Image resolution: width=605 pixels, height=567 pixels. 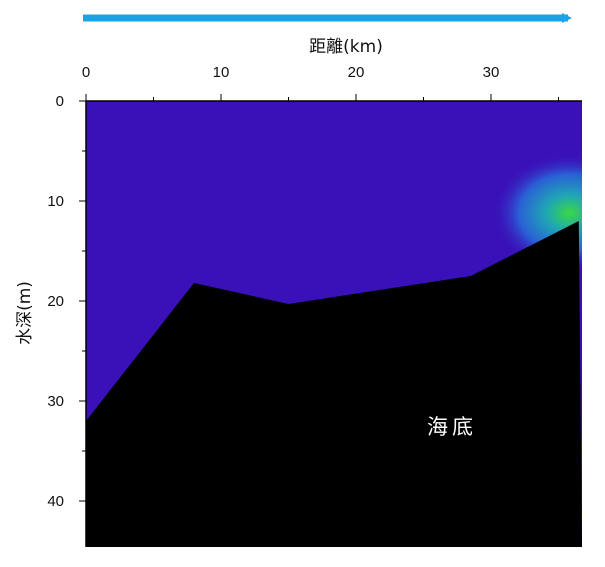 What do you see at coordinates (221, 72) in the screenshot?
I see `x-tick-label: 10` at bounding box center [221, 72].